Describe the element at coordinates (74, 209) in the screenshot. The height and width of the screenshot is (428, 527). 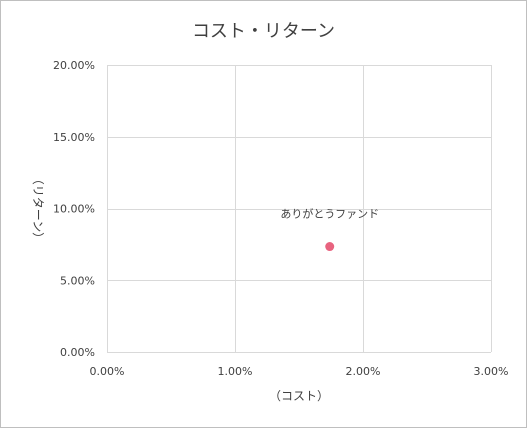
I see `y-tick-label: 10.00%` at that location.